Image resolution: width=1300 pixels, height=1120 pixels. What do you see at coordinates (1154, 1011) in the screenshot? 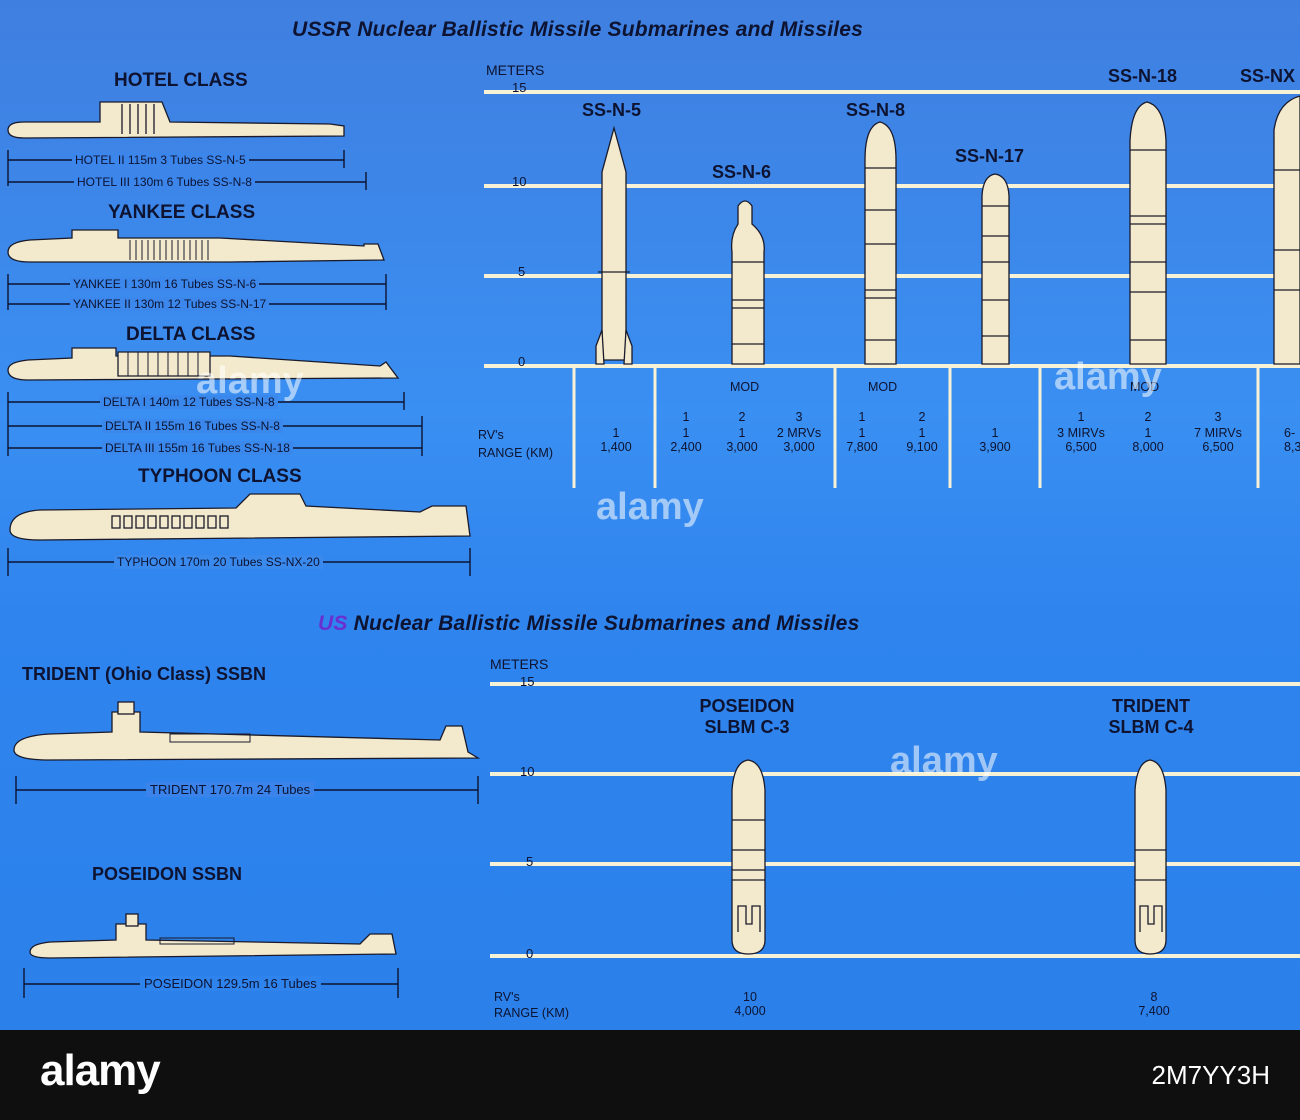
I see `range-value: 7,400` at bounding box center [1154, 1011].